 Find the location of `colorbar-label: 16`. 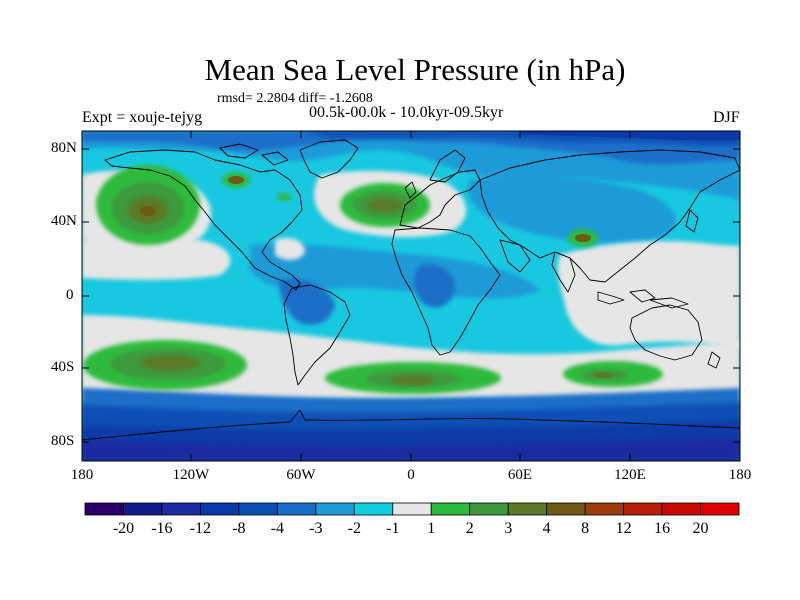

colorbar-label: 16 is located at coordinates (662, 528).